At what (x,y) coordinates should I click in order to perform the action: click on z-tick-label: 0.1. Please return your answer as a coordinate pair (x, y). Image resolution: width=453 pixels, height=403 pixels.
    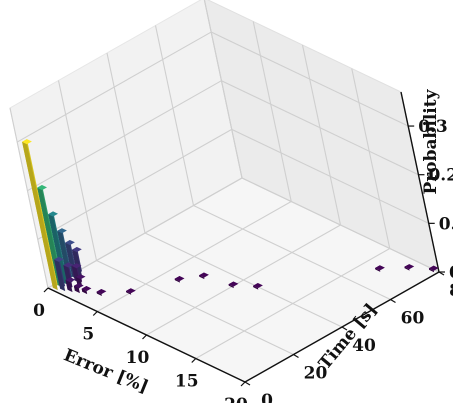
    Looking at the image, I should click on (446, 224).